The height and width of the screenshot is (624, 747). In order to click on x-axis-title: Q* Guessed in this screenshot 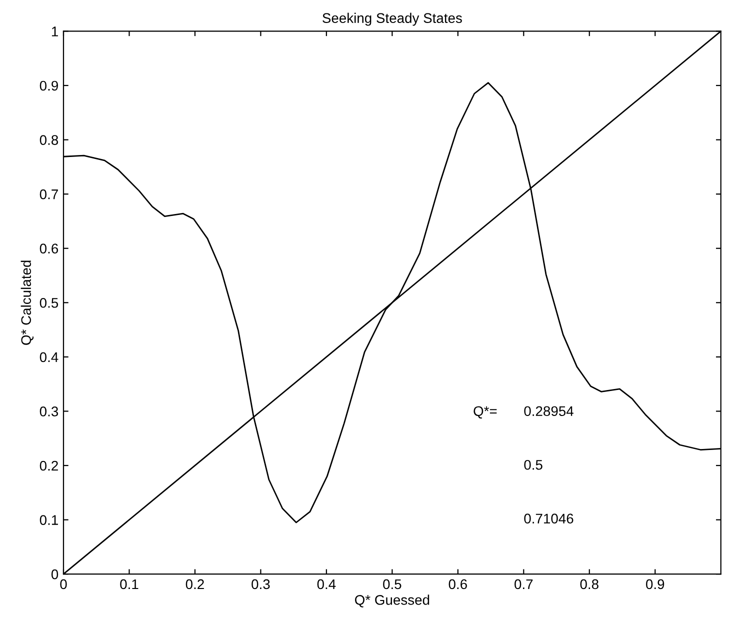, I will do `click(392, 601)`.